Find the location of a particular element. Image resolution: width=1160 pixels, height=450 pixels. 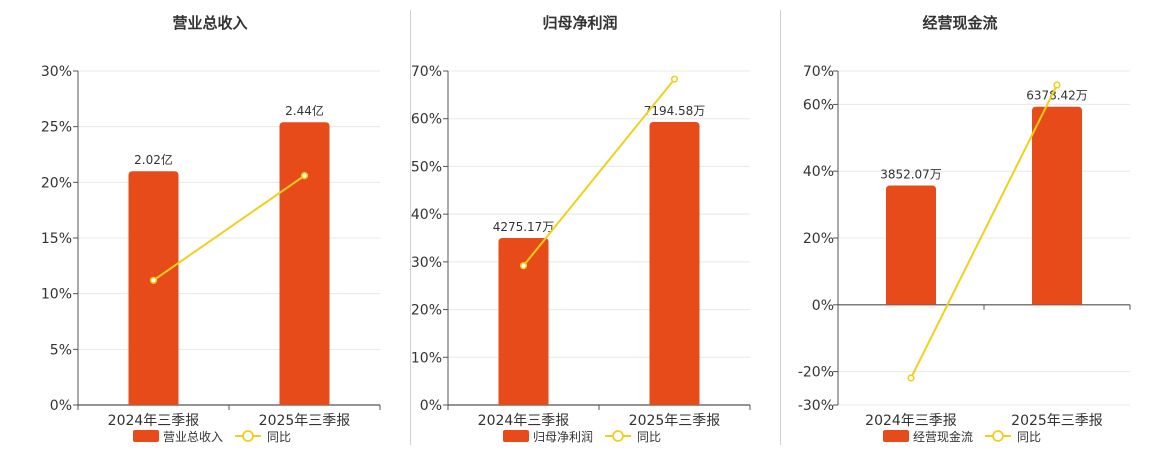

legend-bar-label: 归母净利润 is located at coordinates (563, 437).